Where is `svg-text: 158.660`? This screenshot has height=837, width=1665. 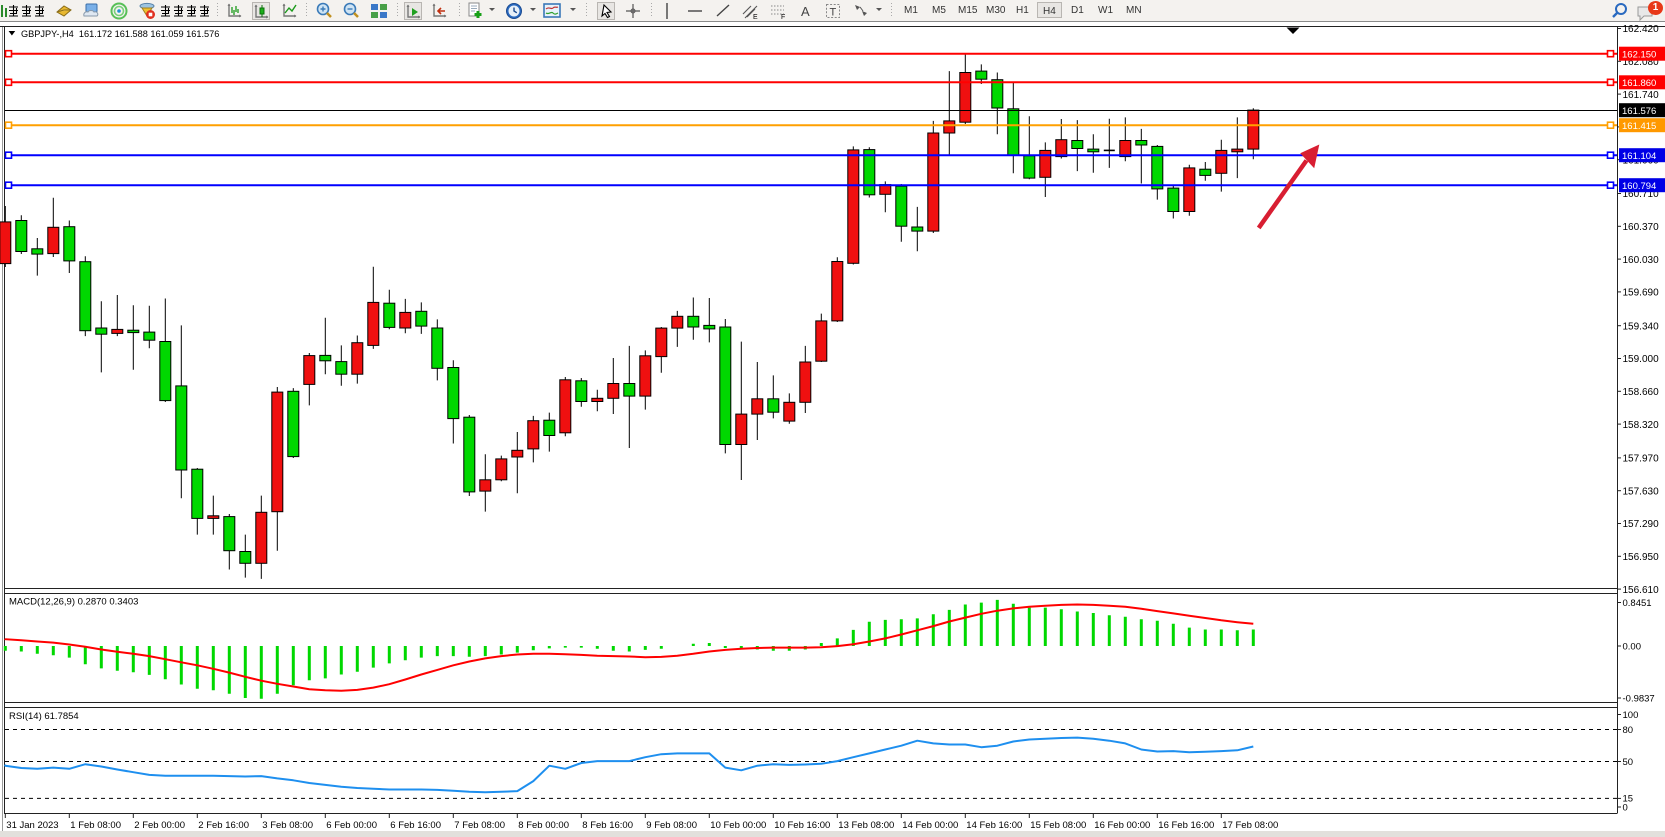 svg-text: 158.660 is located at coordinates (1641, 392).